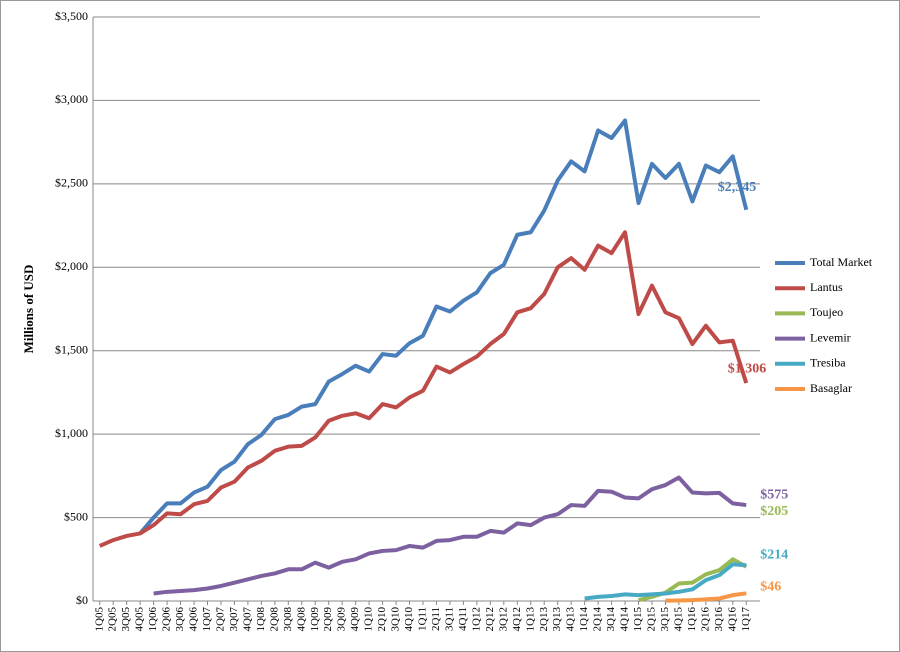  Describe the element at coordinates (382, 619) in the screenshot. I see `x-tick-label: 2Q10` at that location.